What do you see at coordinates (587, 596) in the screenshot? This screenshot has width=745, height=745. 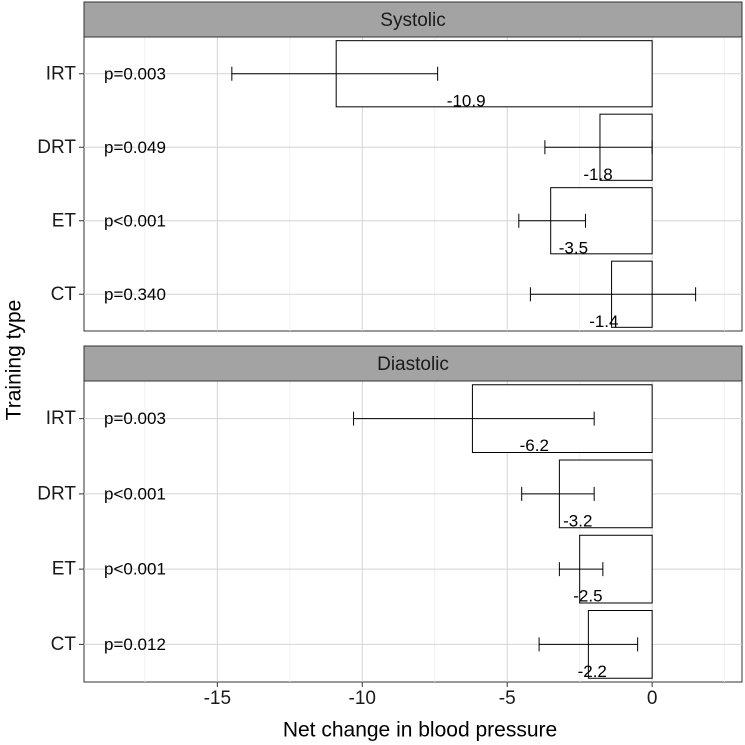 I see `data-label: -2.5` at bounding box center [587, 596].